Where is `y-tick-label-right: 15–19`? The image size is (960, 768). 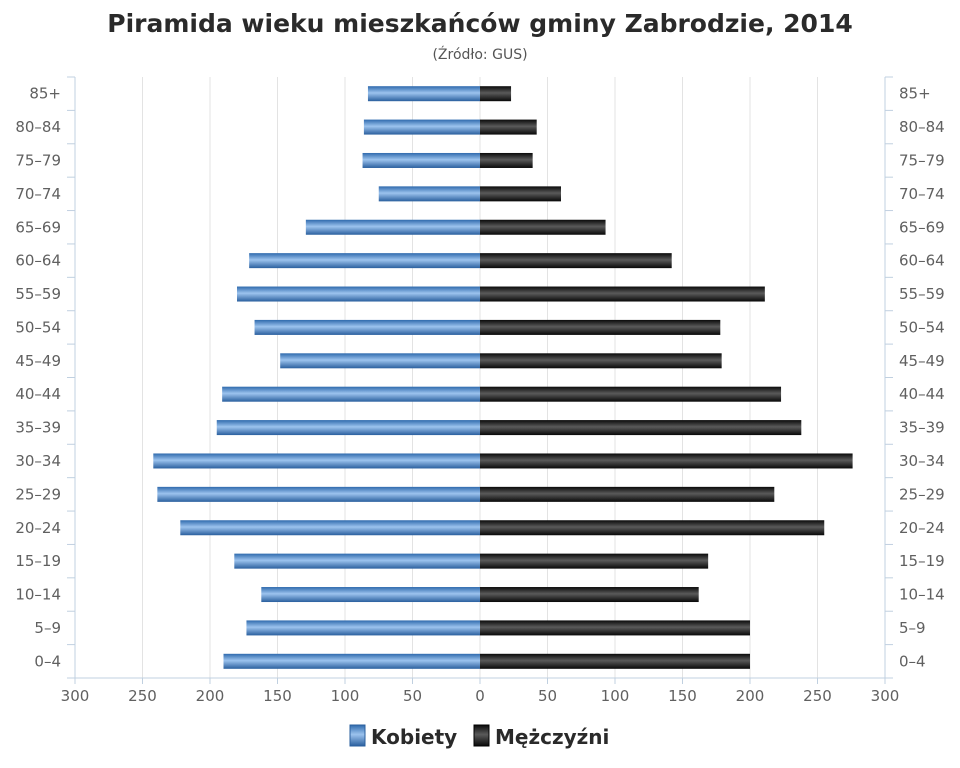 y-tick-label-right: 15–19 is located at coordinates (922, 561).